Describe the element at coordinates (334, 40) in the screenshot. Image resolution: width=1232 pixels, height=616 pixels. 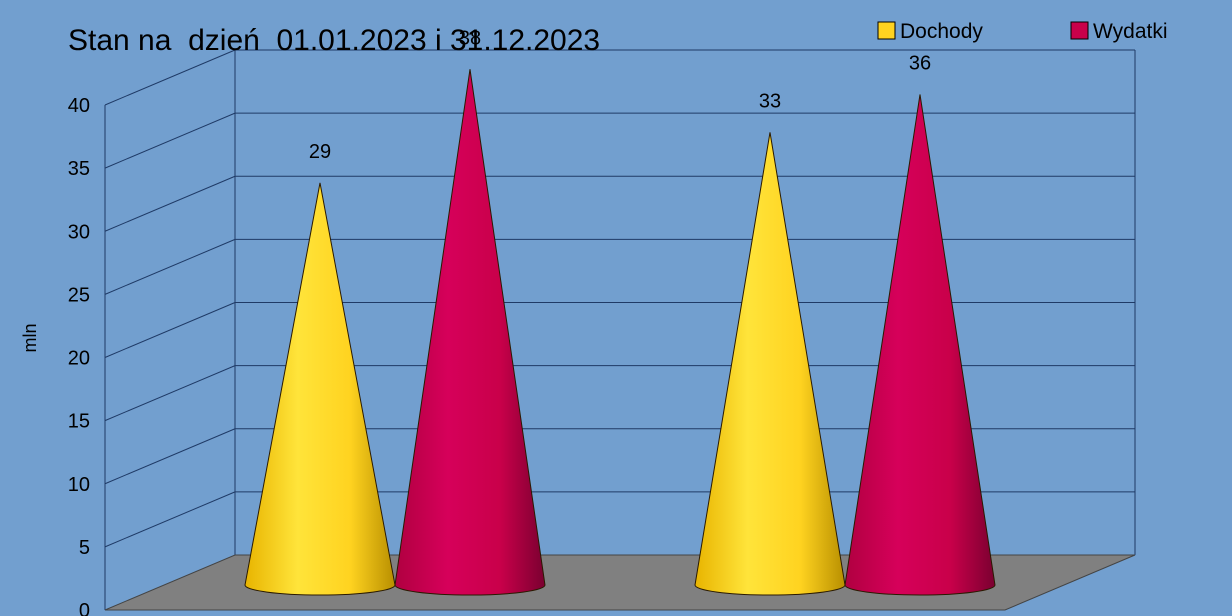
I see `chart-title: Stan na dzień 01.01.2023 i 31.12.2023` at that location.